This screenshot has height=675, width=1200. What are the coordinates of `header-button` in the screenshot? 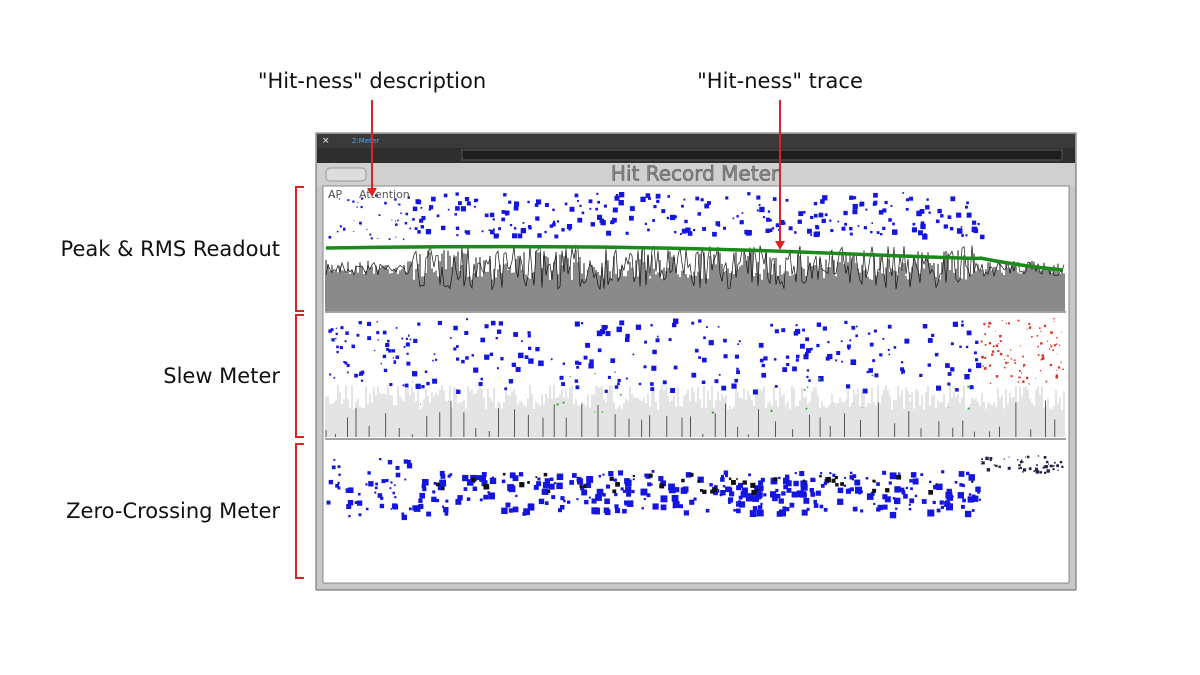 It's located at (346, 174).